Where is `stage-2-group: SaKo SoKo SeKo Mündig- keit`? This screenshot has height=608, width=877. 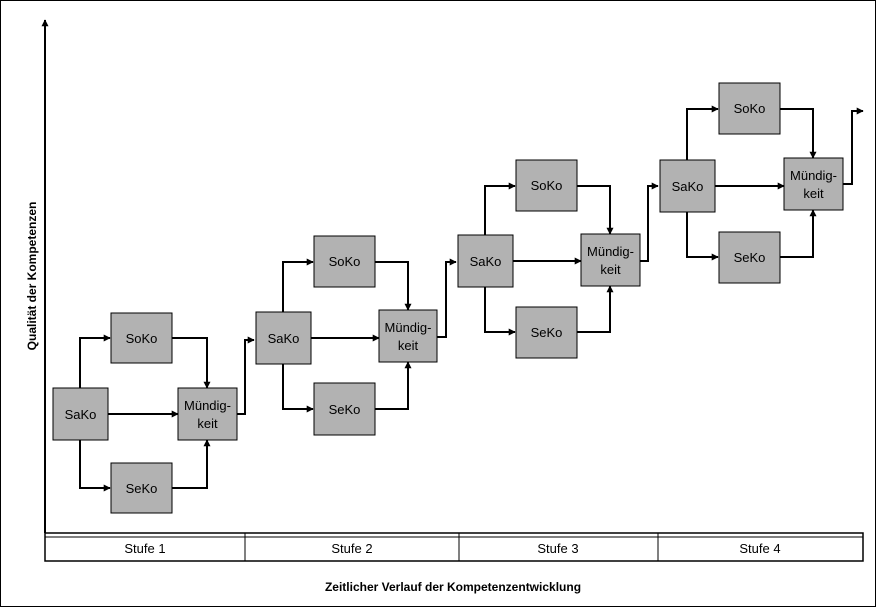
stage-2-group: SaKo SoKo SeKo Mündig- keit is located at coordinates (356, 335).